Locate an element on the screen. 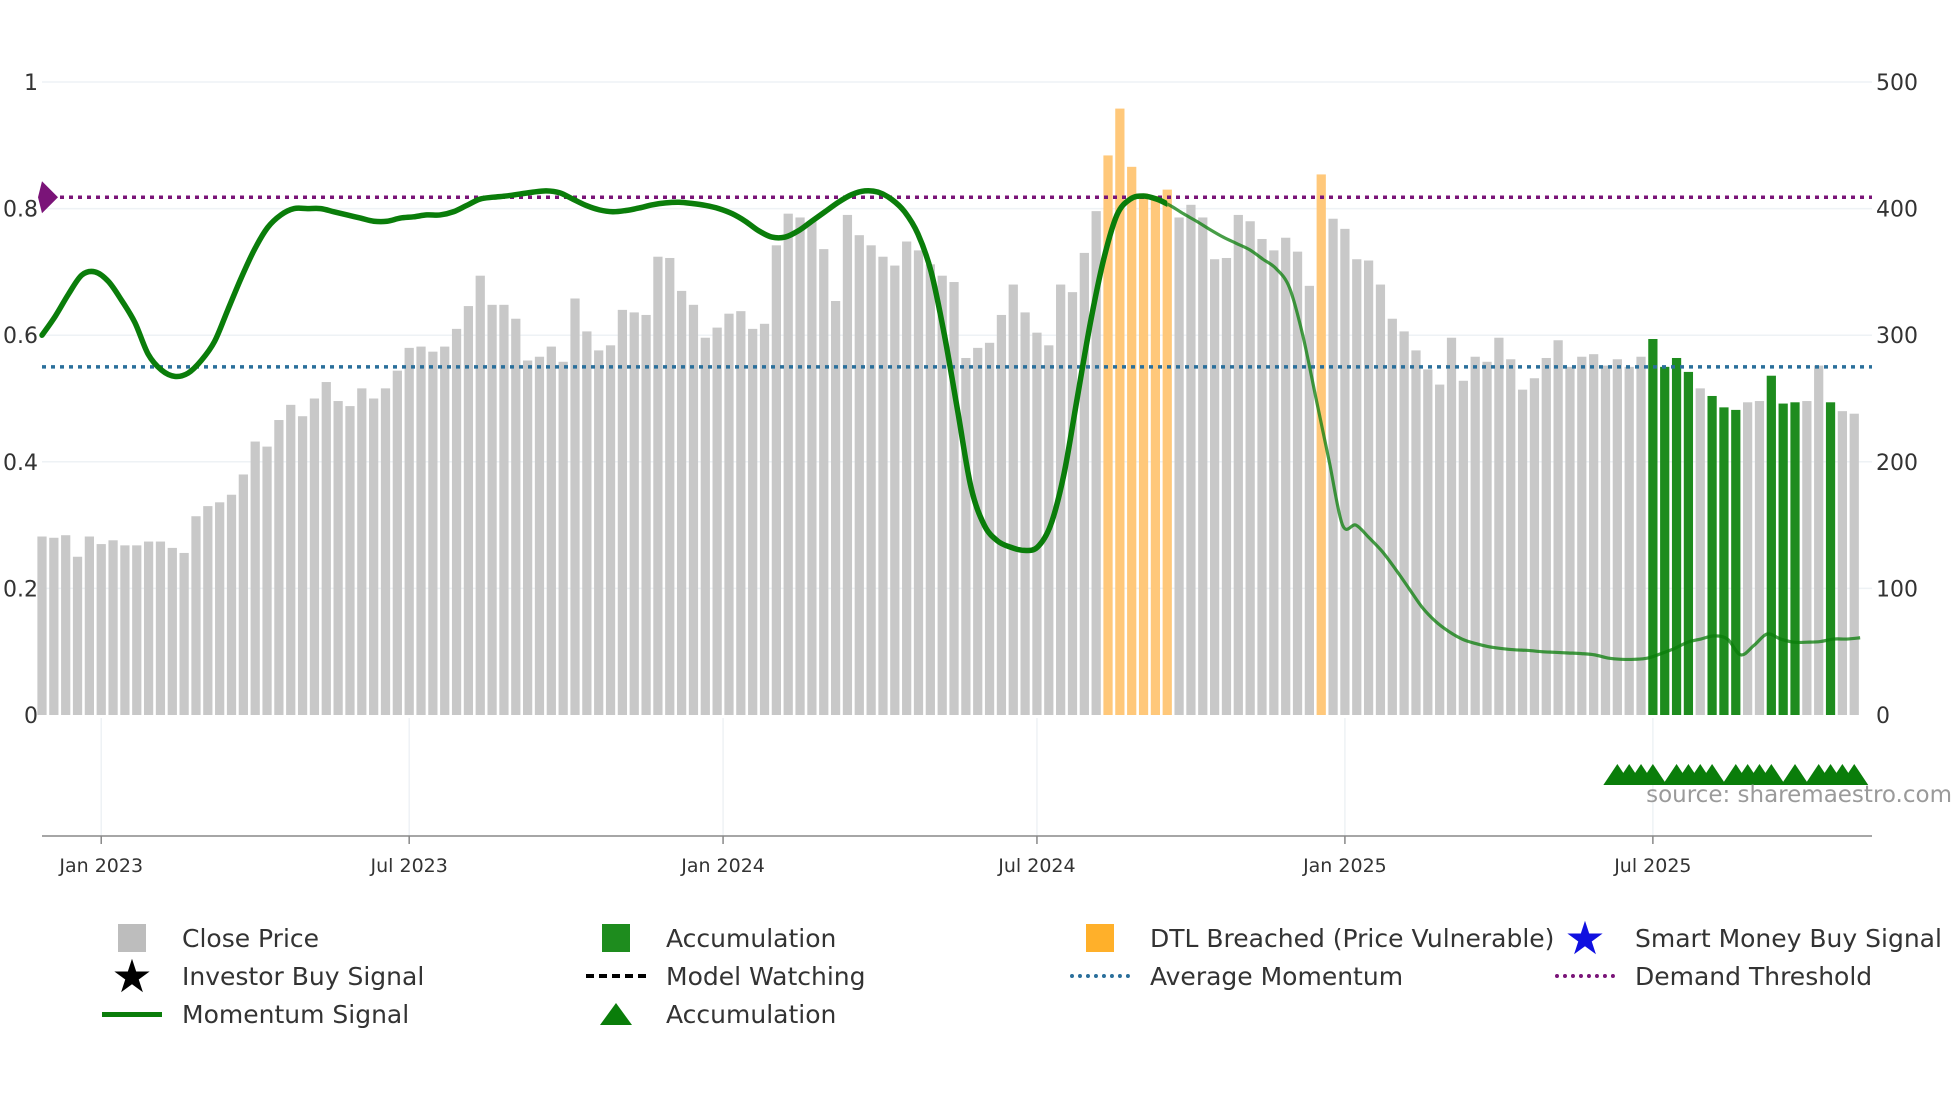 This screenshot has width=1960, height=1102. dotted-purple-line-icon is located at coordinates (1585, 976).